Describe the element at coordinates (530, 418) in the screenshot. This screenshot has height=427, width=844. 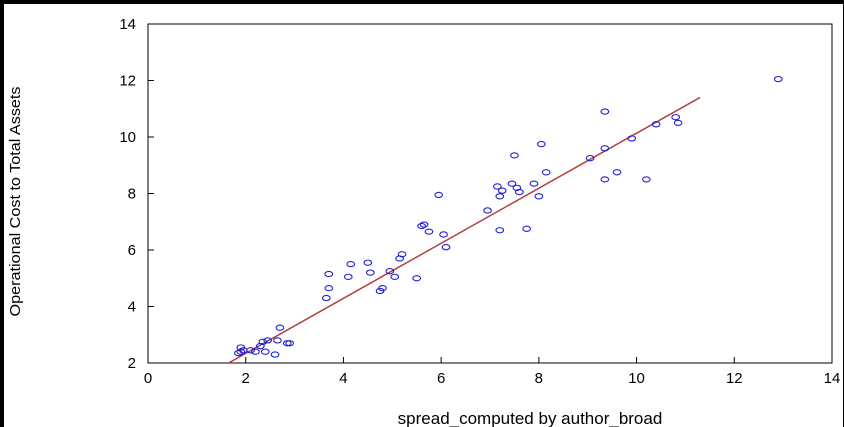
I see `x-axis-title: spread_computed by author_broad` at that location.